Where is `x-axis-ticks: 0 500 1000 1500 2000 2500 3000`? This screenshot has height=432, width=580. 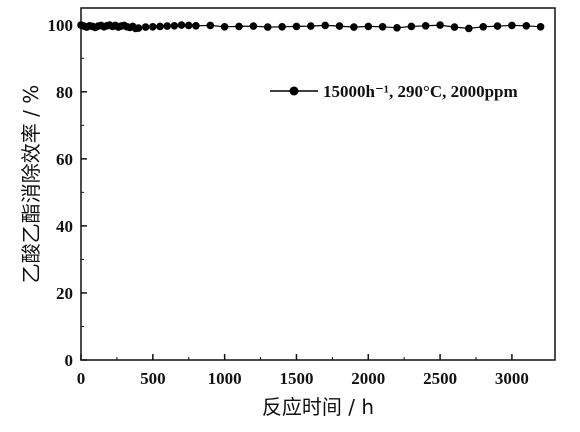 x-axis-ticks: 0 500 1000 1500 2000 2500 3000 is located at coordinates (303, 371).